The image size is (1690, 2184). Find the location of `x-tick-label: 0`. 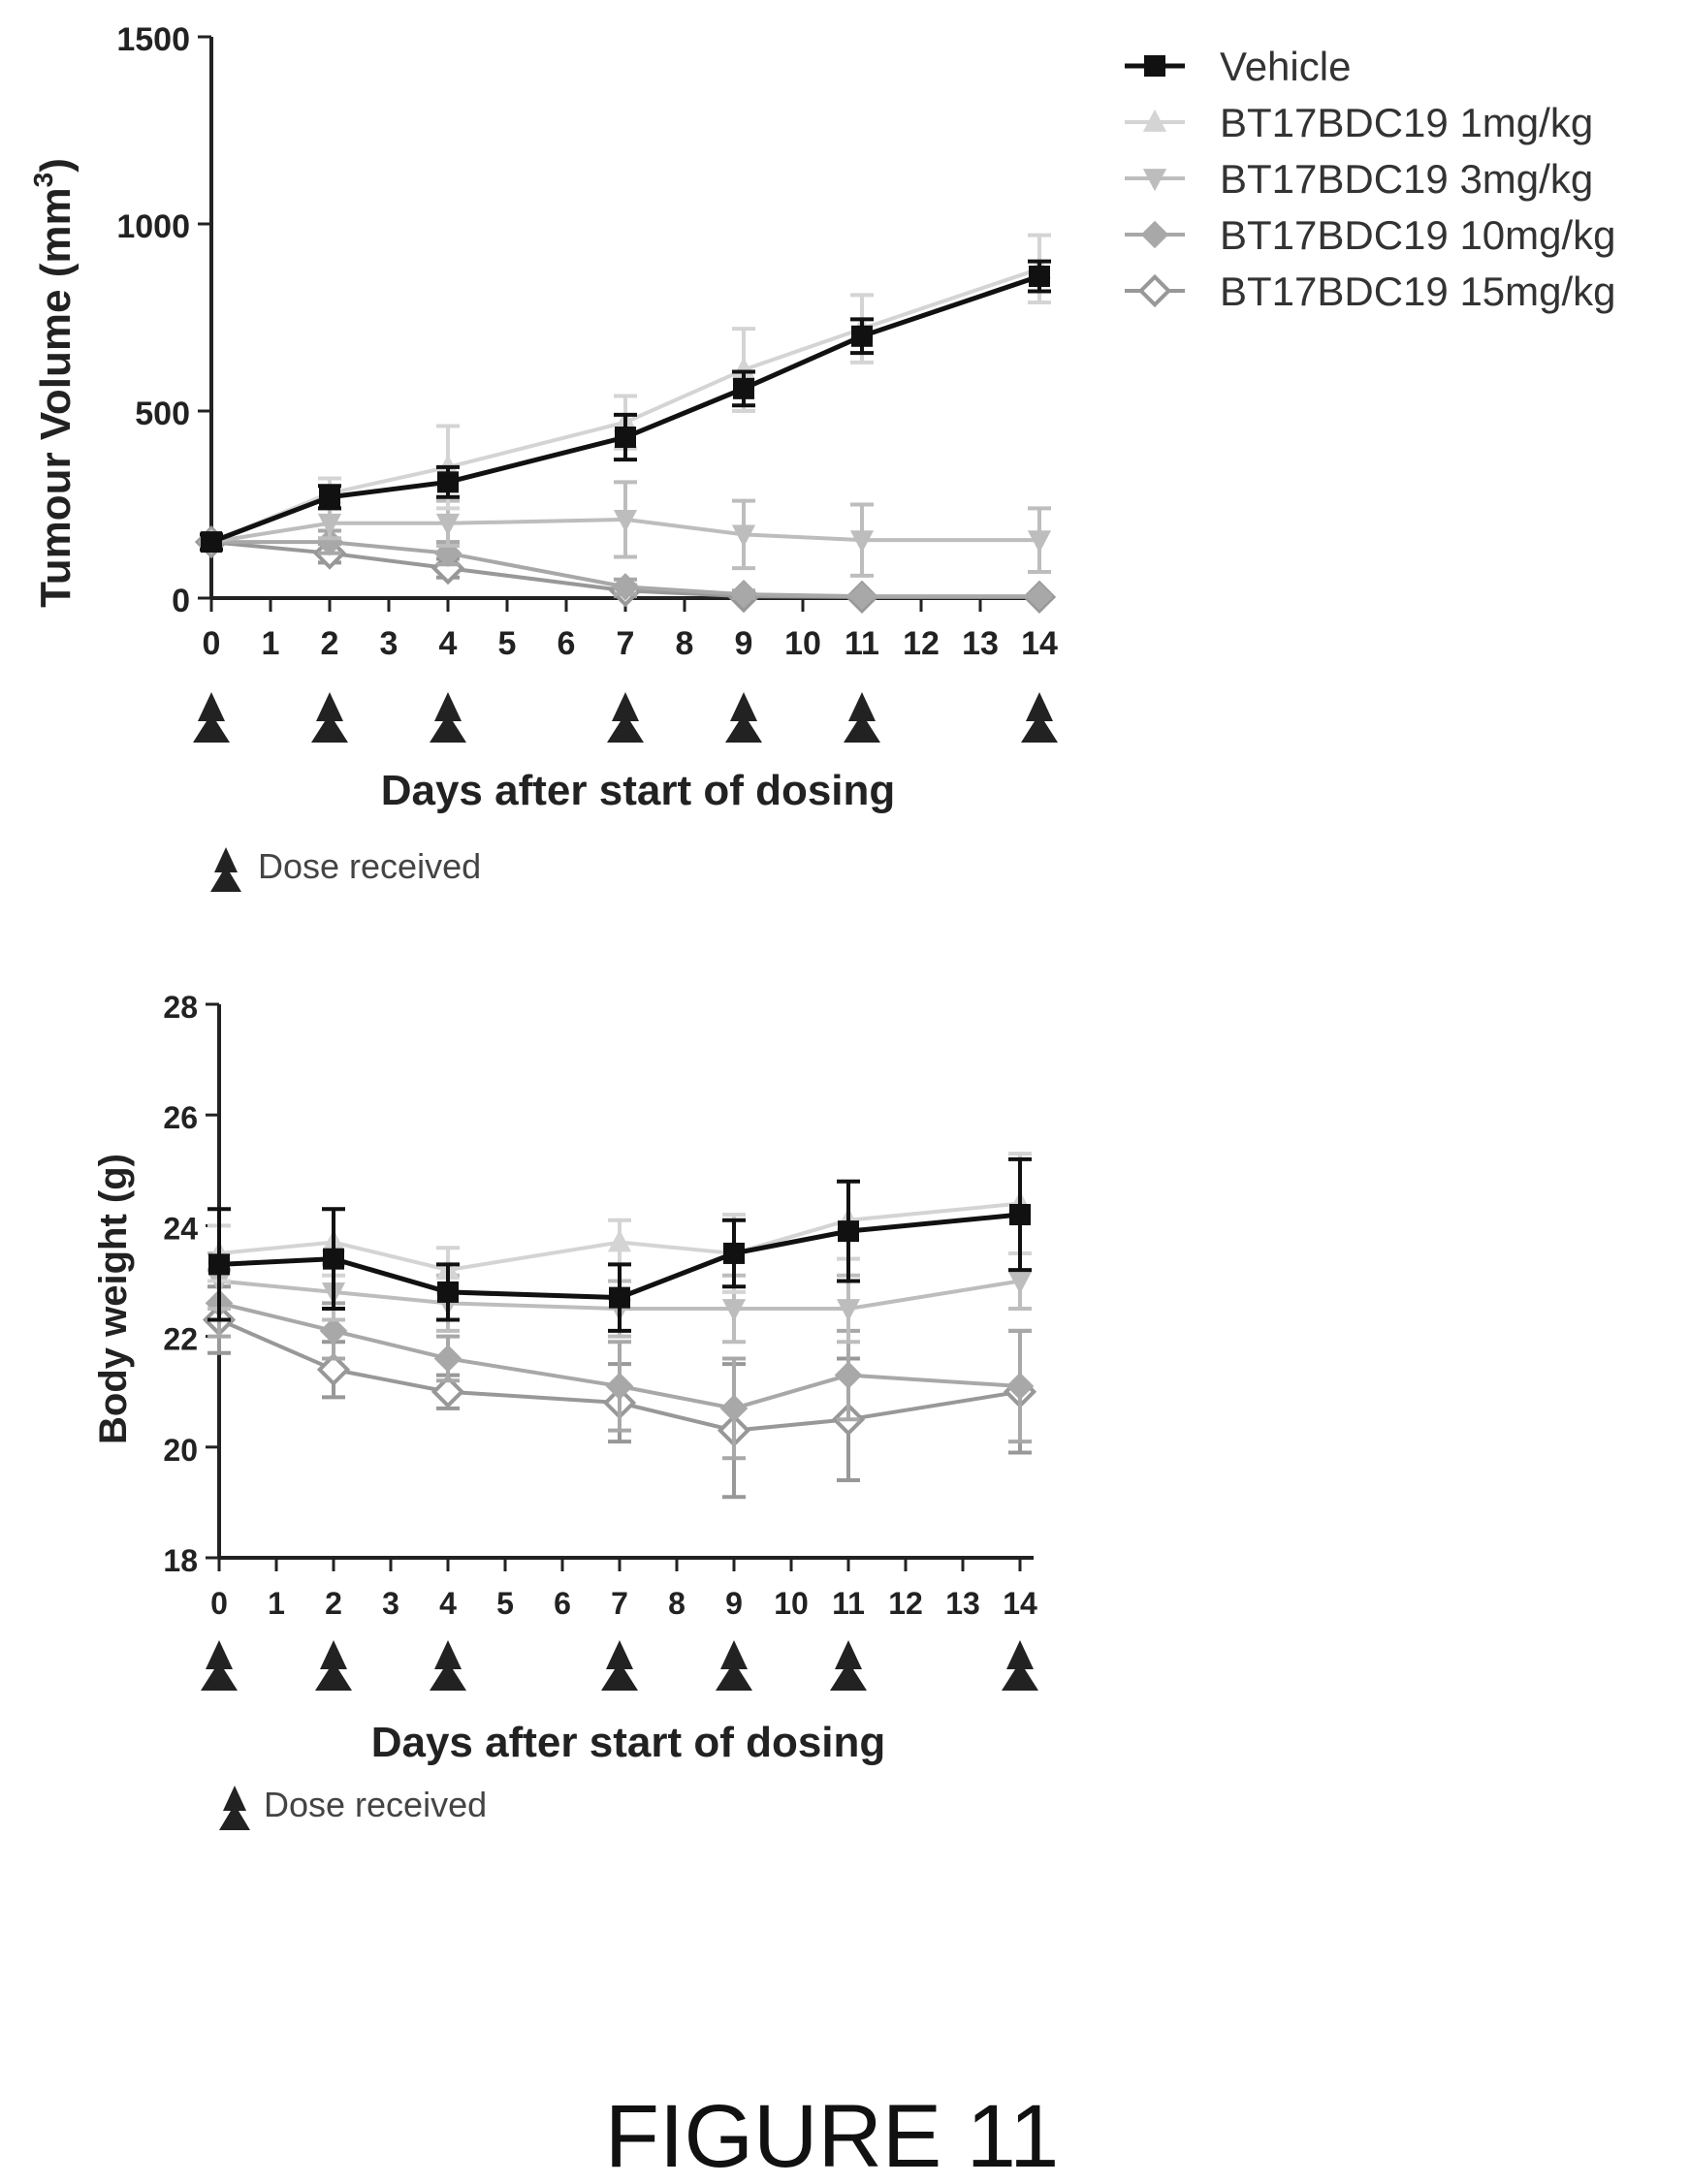

x-tick-label: 0 is located at coordinates (212, 644).